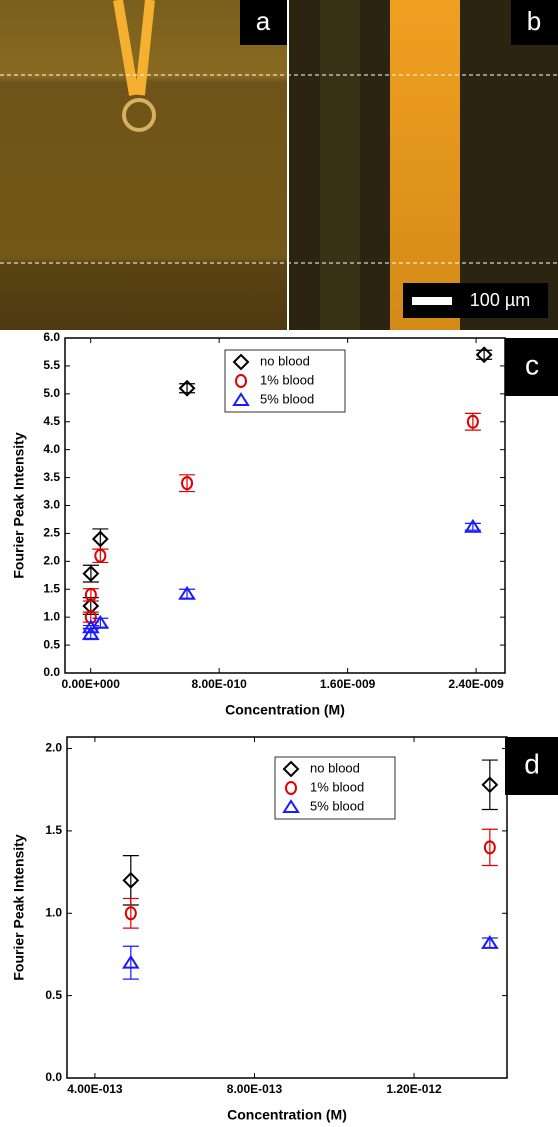 The width and height of the screenshot is (558, 1127). What do you see at coordinates (500, 300) in the screenshot?
I see `scale-label: 100 µm` at bounding box center [500, 300].